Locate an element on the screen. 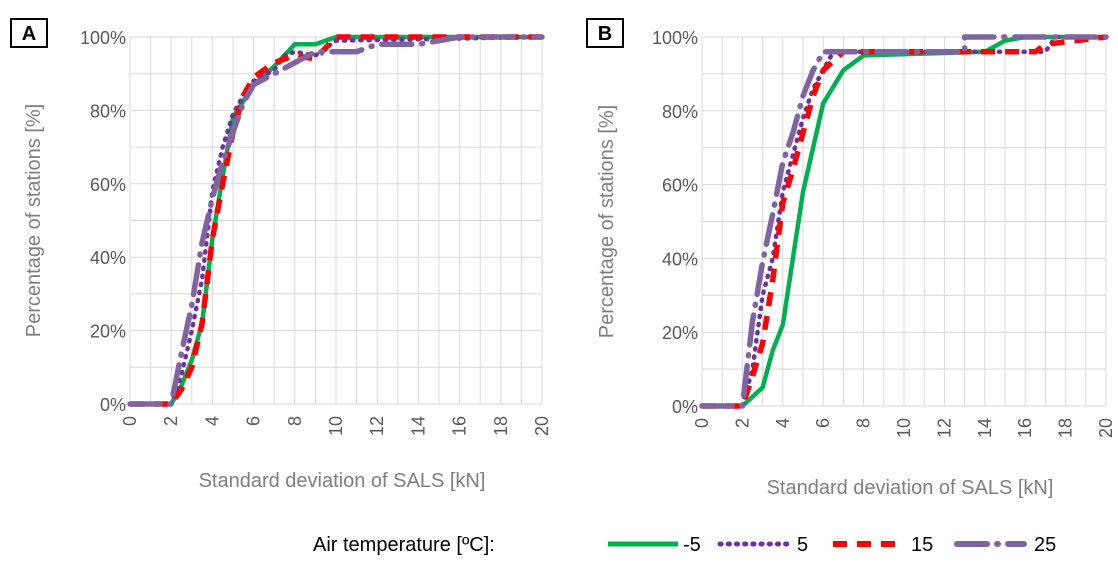 This screenshot has height=562, width=1118. panel-label: B is located at coordinates (605, 34).